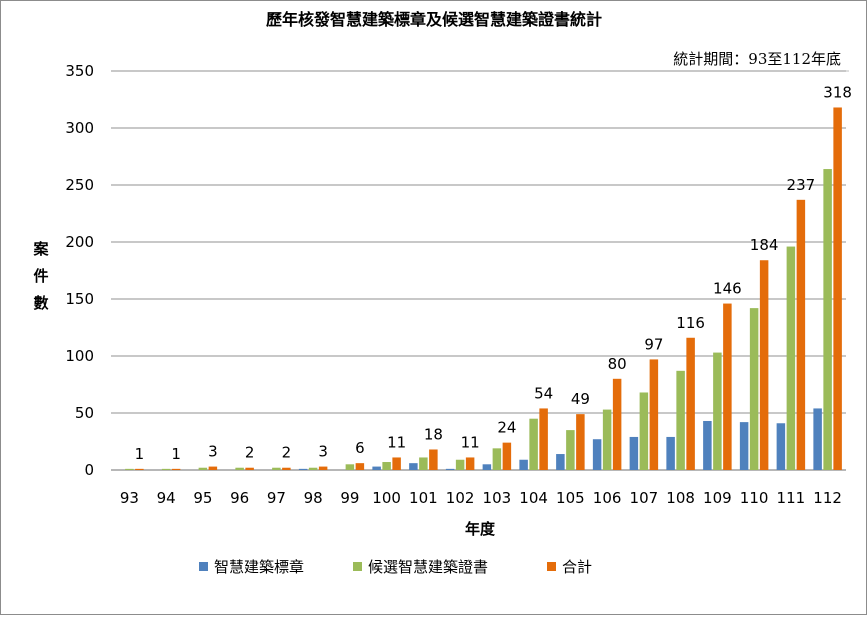 The image size is (867, 619). Describe the element at coordinates (717, 498) in the screenshot. I see `x-tick-label: 109` at that location.